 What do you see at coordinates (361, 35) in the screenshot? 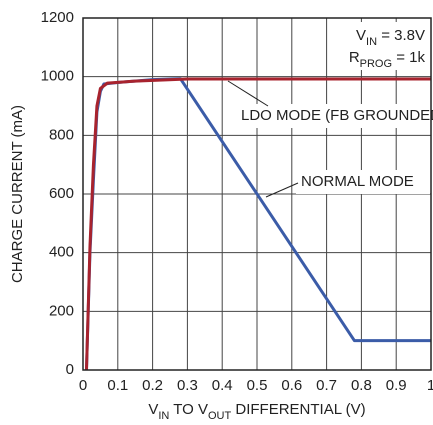
I see `annotation-part: V` at bounding box center [361, 35].